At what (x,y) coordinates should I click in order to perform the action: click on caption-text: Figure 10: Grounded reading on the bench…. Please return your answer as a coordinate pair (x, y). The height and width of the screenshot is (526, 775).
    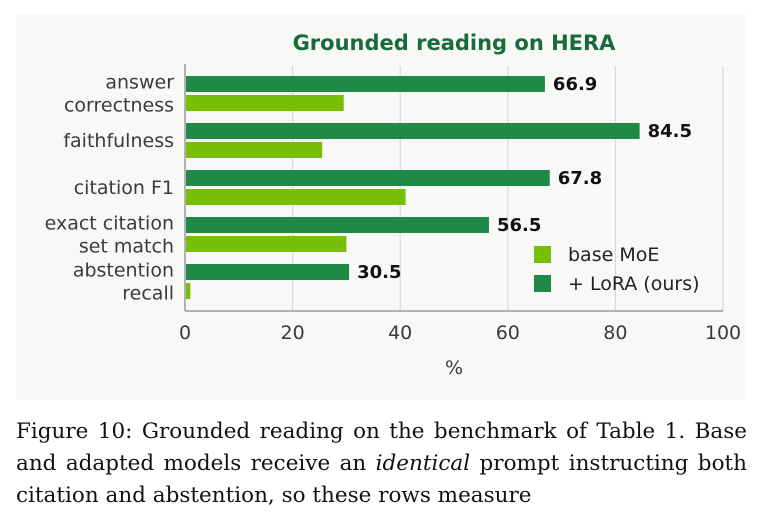
    Looking at the image, I should click on (381, 447).